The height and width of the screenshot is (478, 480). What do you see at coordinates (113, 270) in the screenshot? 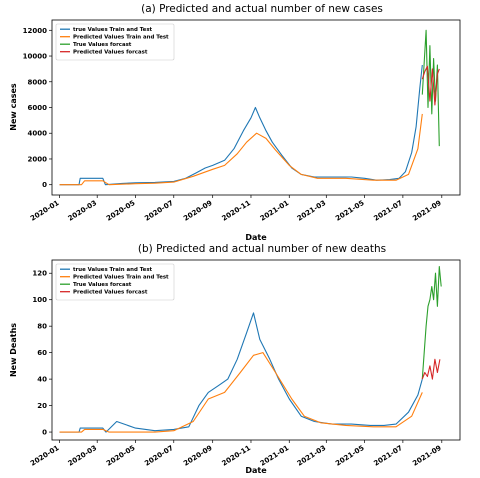
I see `deaths-legend-entry: true Values Train and Test` at bounding box center [113, 270].